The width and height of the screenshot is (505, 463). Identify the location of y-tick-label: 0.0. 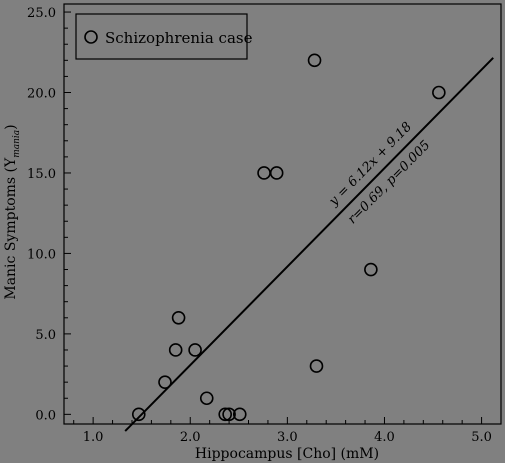
(45, 415).